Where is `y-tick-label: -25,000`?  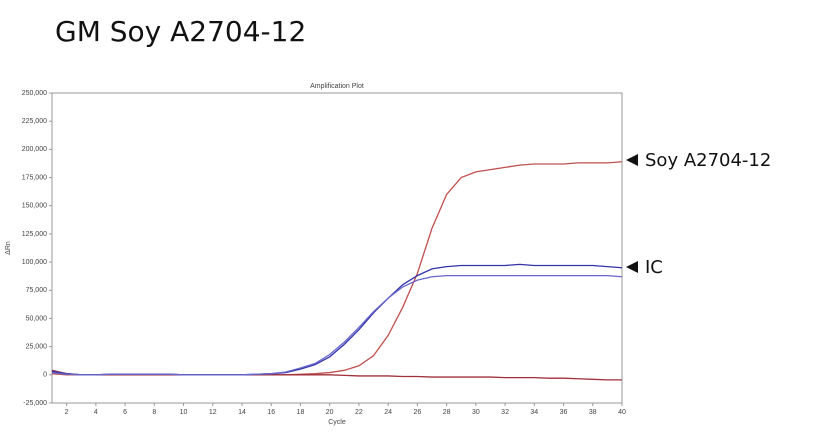 y-tick-label: -25,000 is located at coordinates (35, 403).